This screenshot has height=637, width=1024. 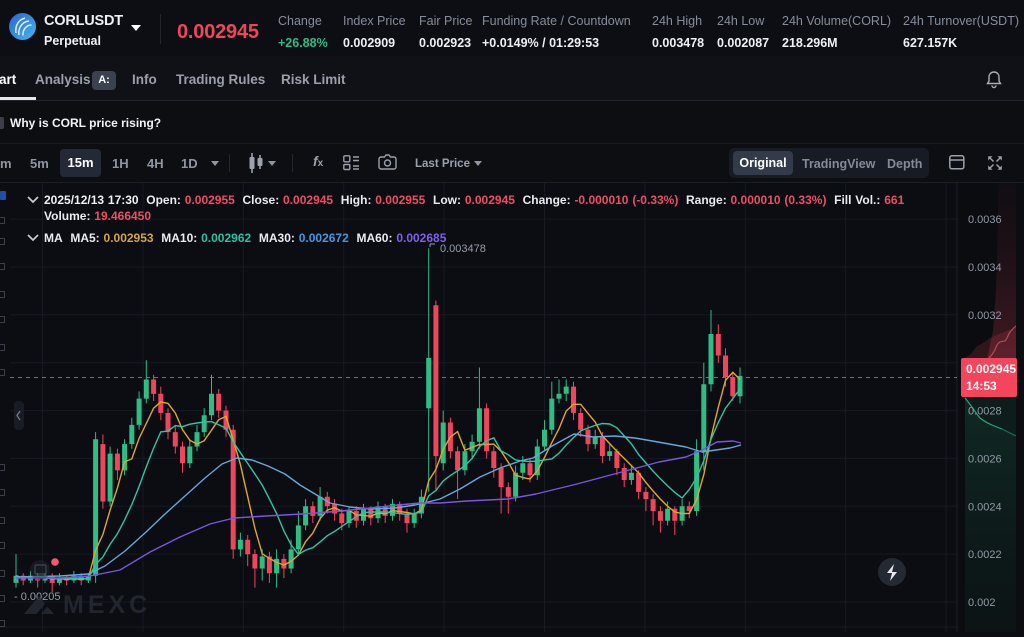 I want to click on svg-text: 0.0024, so click(x=985, y=507).